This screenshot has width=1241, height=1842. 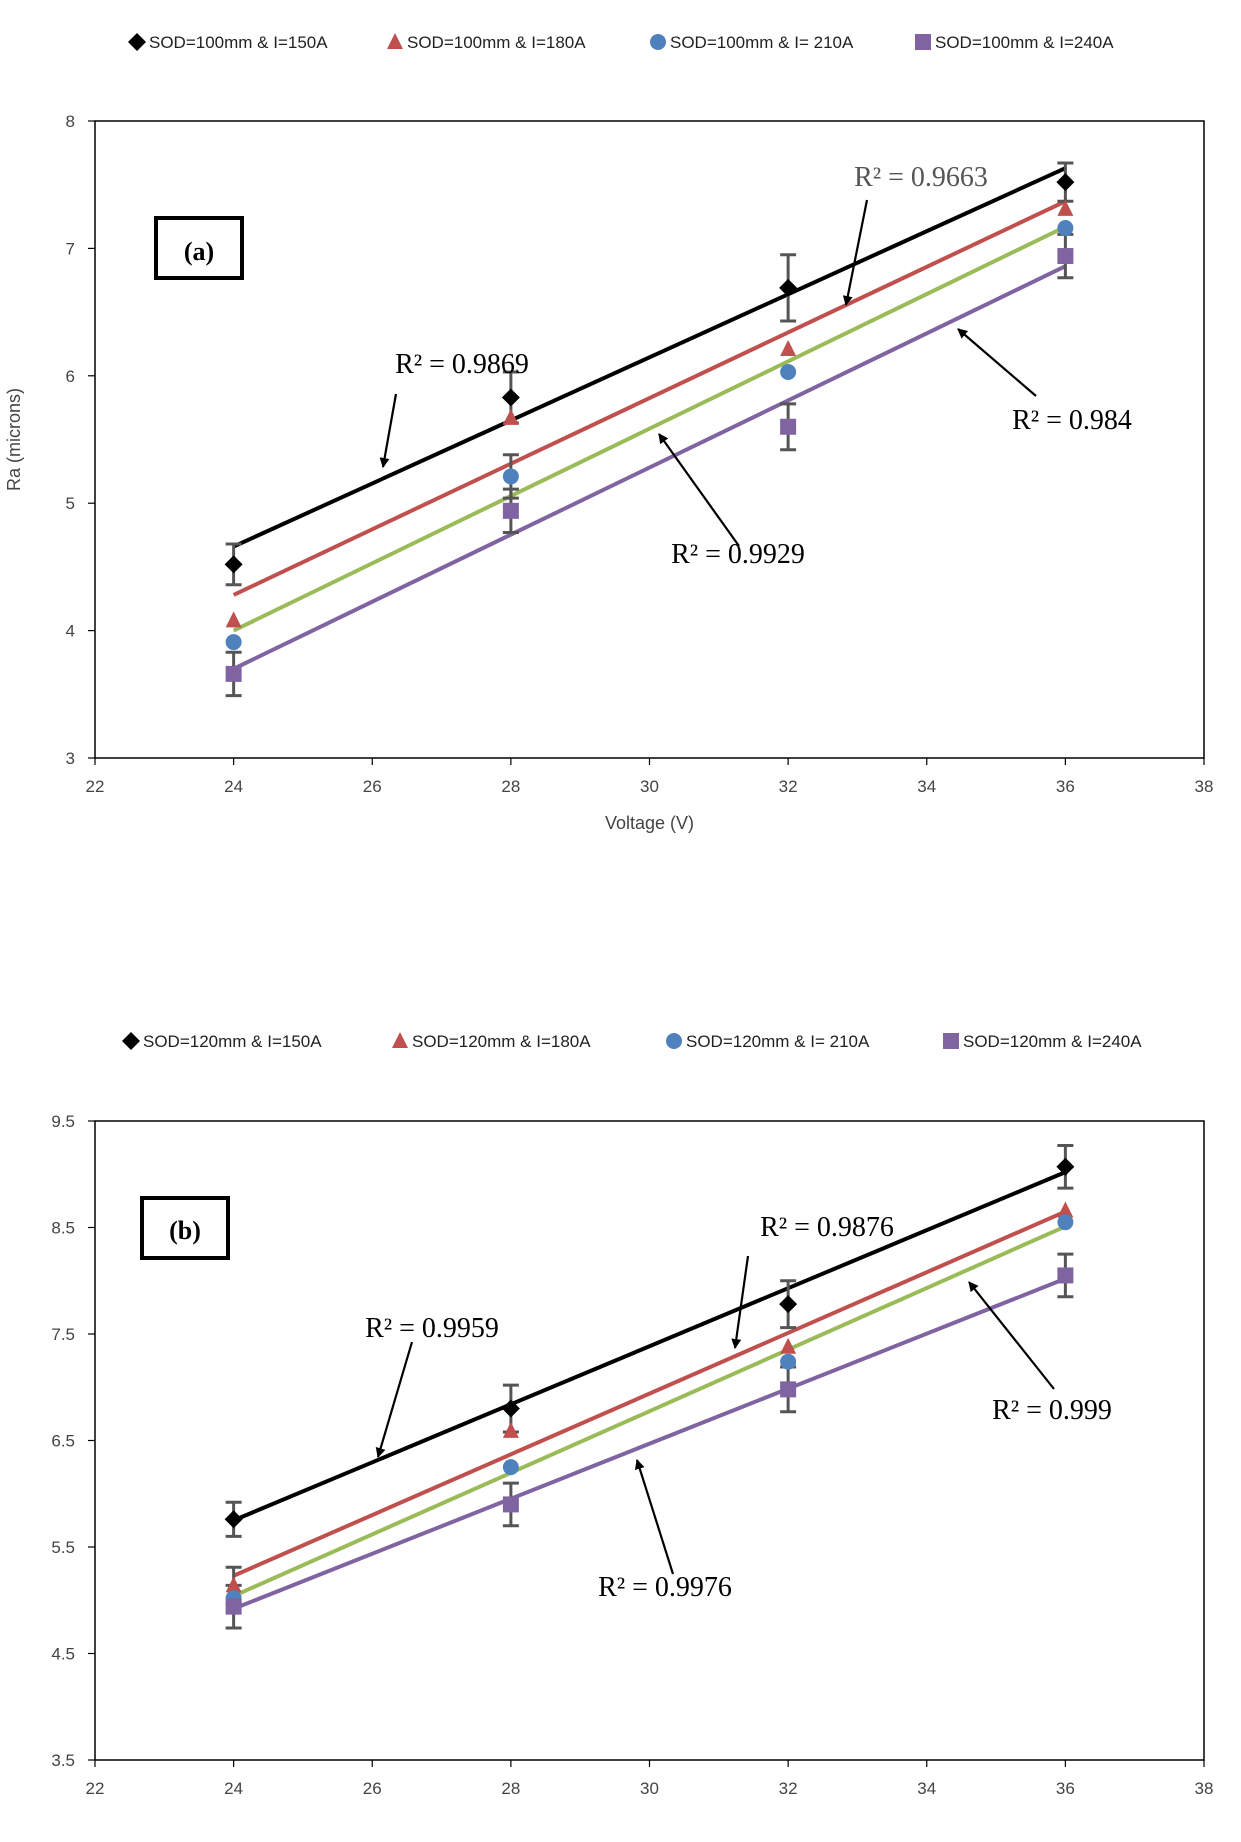 I want to click on r-squared-label: R² = 0.9976, so click(x=665, y=1587).